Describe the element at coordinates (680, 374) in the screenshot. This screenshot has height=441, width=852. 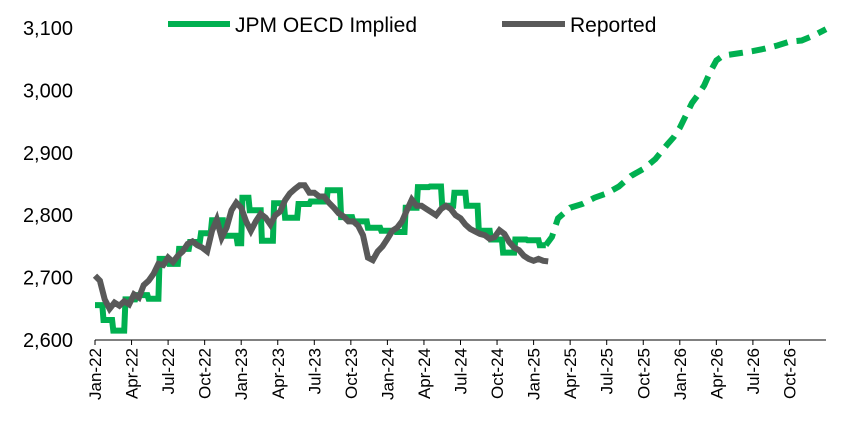
I see `x-tick-label: Jan-26` at that location.